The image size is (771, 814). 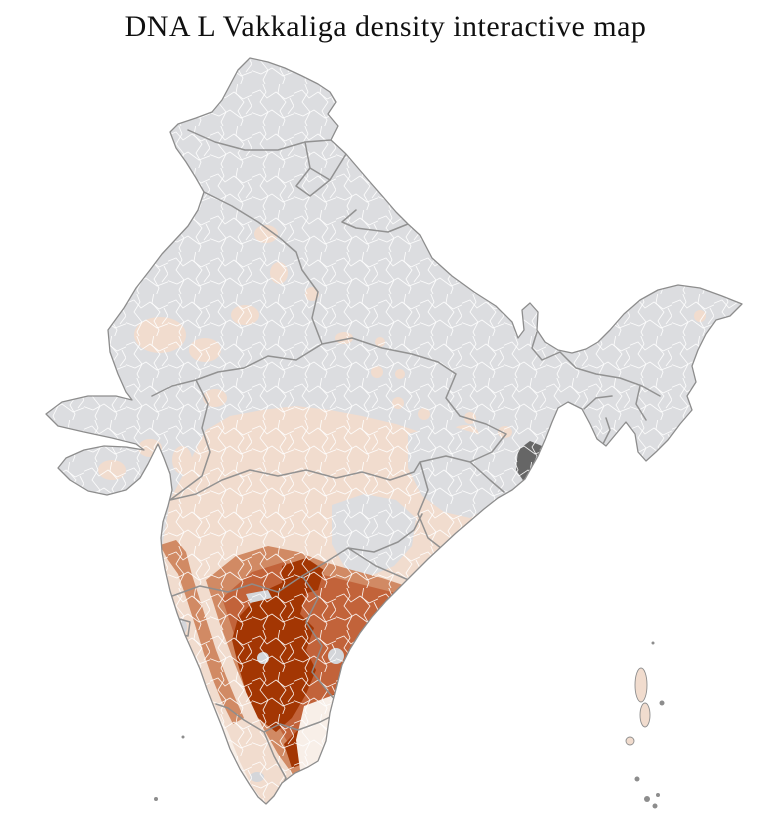 I want to click on andaman-nicobar-islands, so click(x=645, y=725).